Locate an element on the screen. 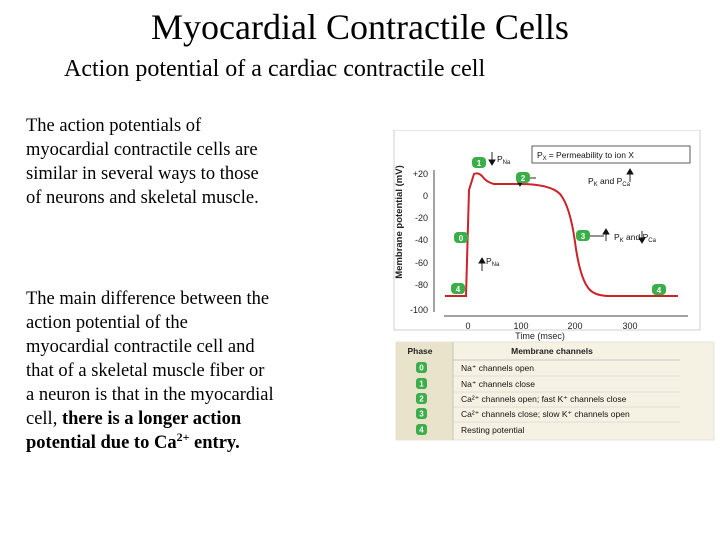 The height and width of the screenshot is (540, 720). y-tick: 0 is located at coordinates (425, 196).